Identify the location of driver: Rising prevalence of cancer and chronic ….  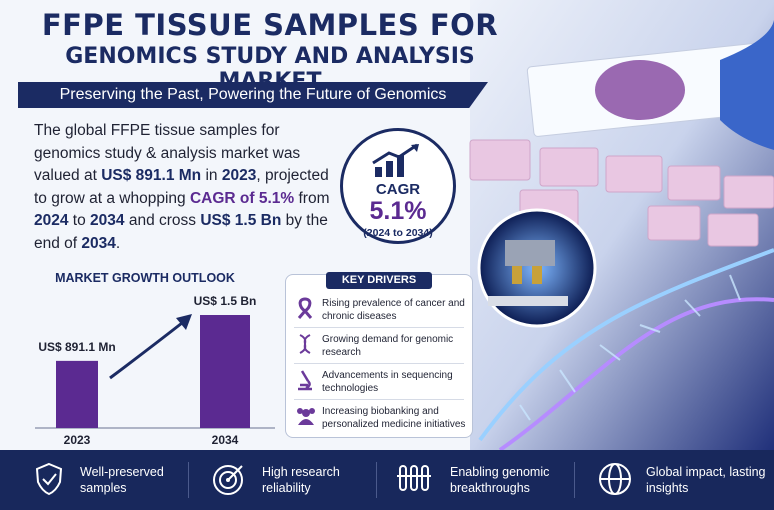
(393, 310).